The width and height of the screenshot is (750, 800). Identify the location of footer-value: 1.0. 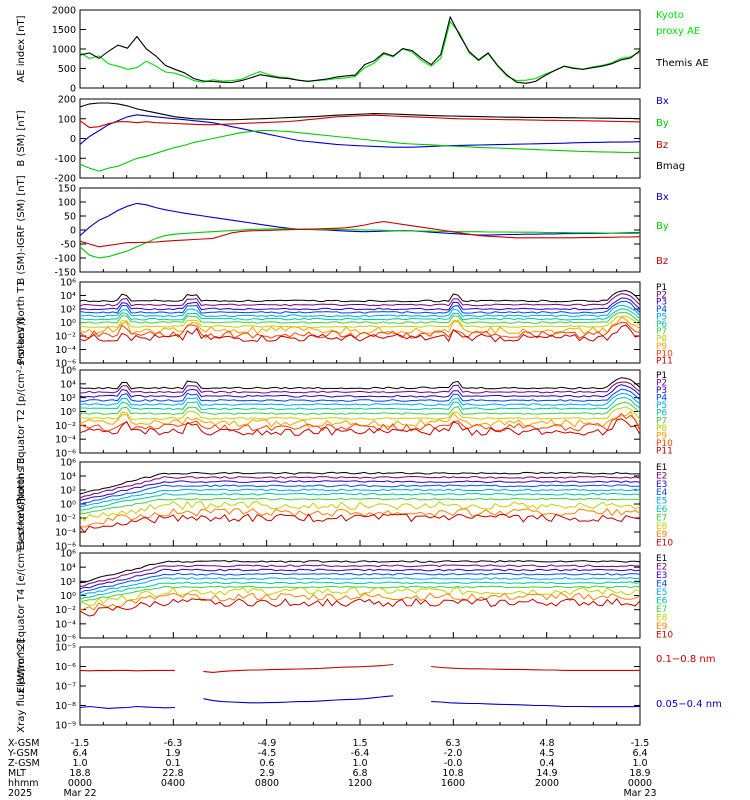
(79, 763).